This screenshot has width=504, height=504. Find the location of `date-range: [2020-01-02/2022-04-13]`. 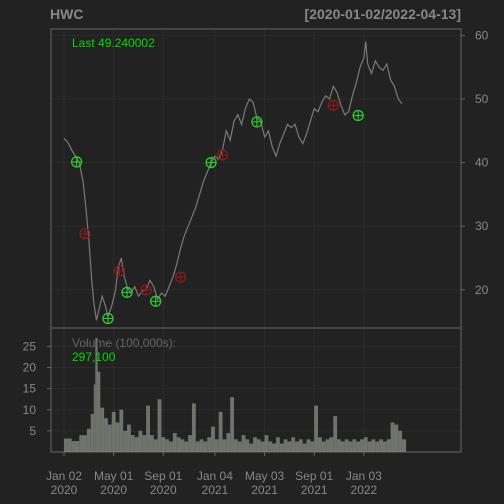

date-range: [2020-01-02/2022-04-13] is located at coordinates (383, 14).